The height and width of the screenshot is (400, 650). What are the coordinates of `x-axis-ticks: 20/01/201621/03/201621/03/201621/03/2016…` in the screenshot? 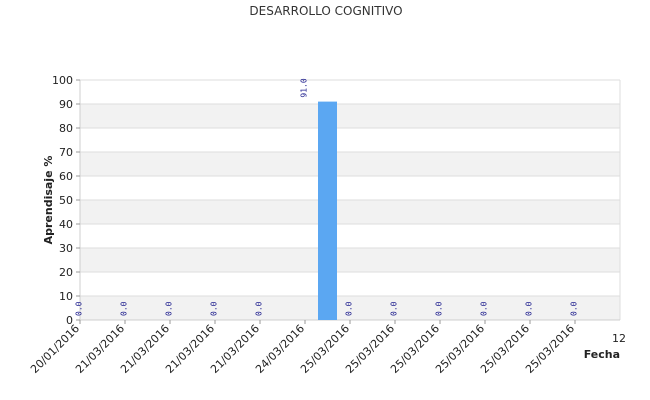 It's located at (327, 348).